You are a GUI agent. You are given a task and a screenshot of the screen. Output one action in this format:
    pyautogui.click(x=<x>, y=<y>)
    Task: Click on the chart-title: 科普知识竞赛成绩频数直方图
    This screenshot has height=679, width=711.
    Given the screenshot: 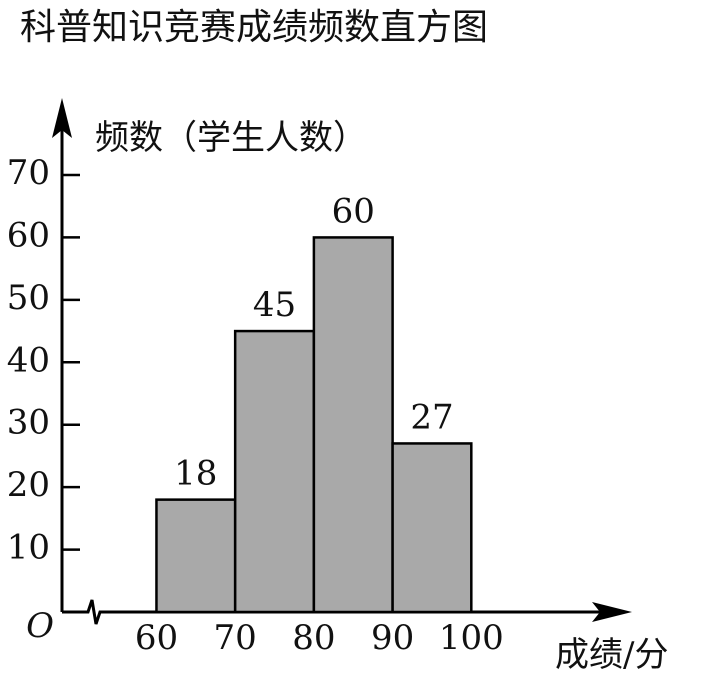 What is the action you would take?
    pyautogui.click(x=254, y=27)
    